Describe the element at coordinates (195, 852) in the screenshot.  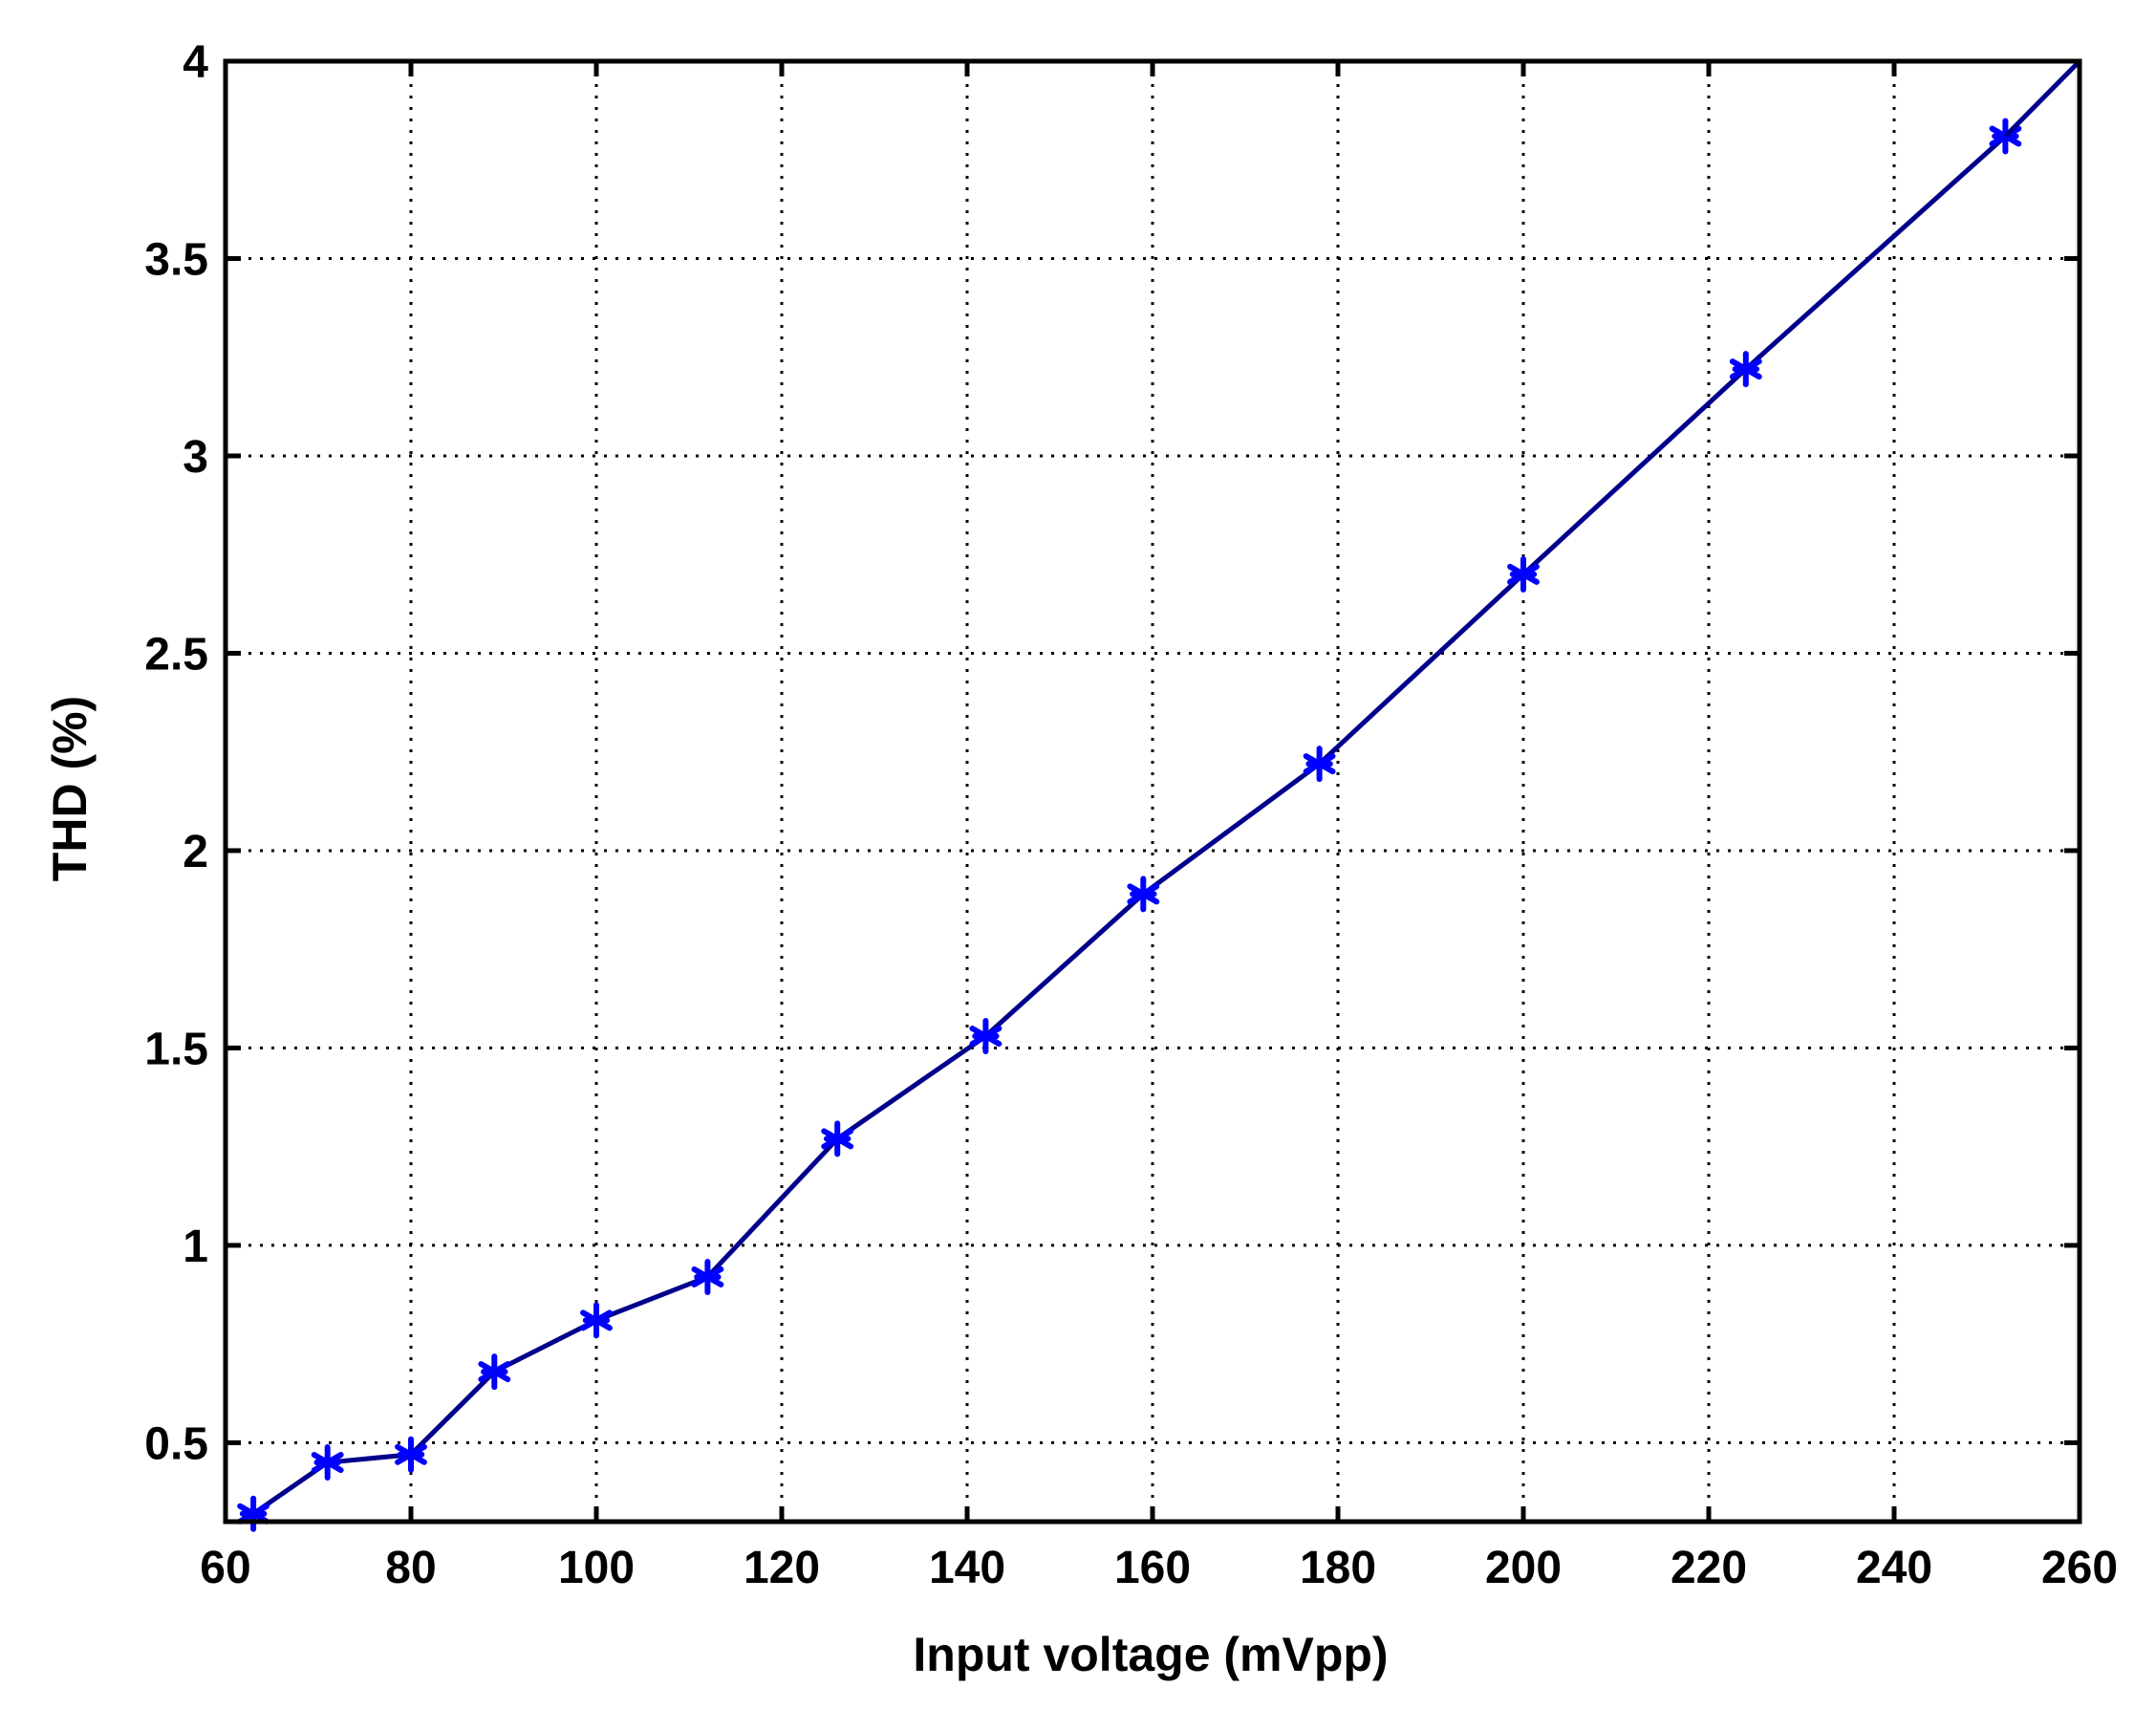
I see `y-tick-label: 2` at that location.